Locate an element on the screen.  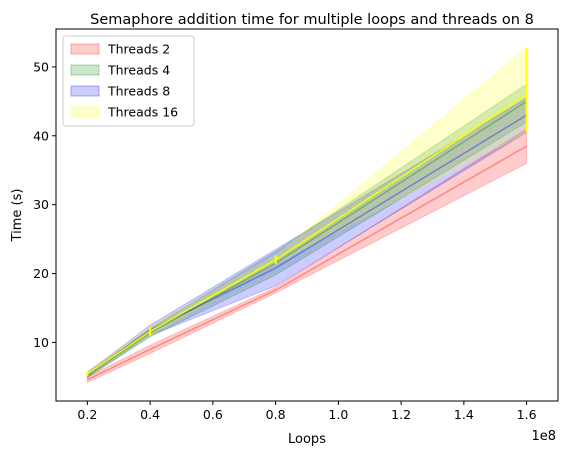
x-axis-label: Loops is located at coordinates (307, 439).